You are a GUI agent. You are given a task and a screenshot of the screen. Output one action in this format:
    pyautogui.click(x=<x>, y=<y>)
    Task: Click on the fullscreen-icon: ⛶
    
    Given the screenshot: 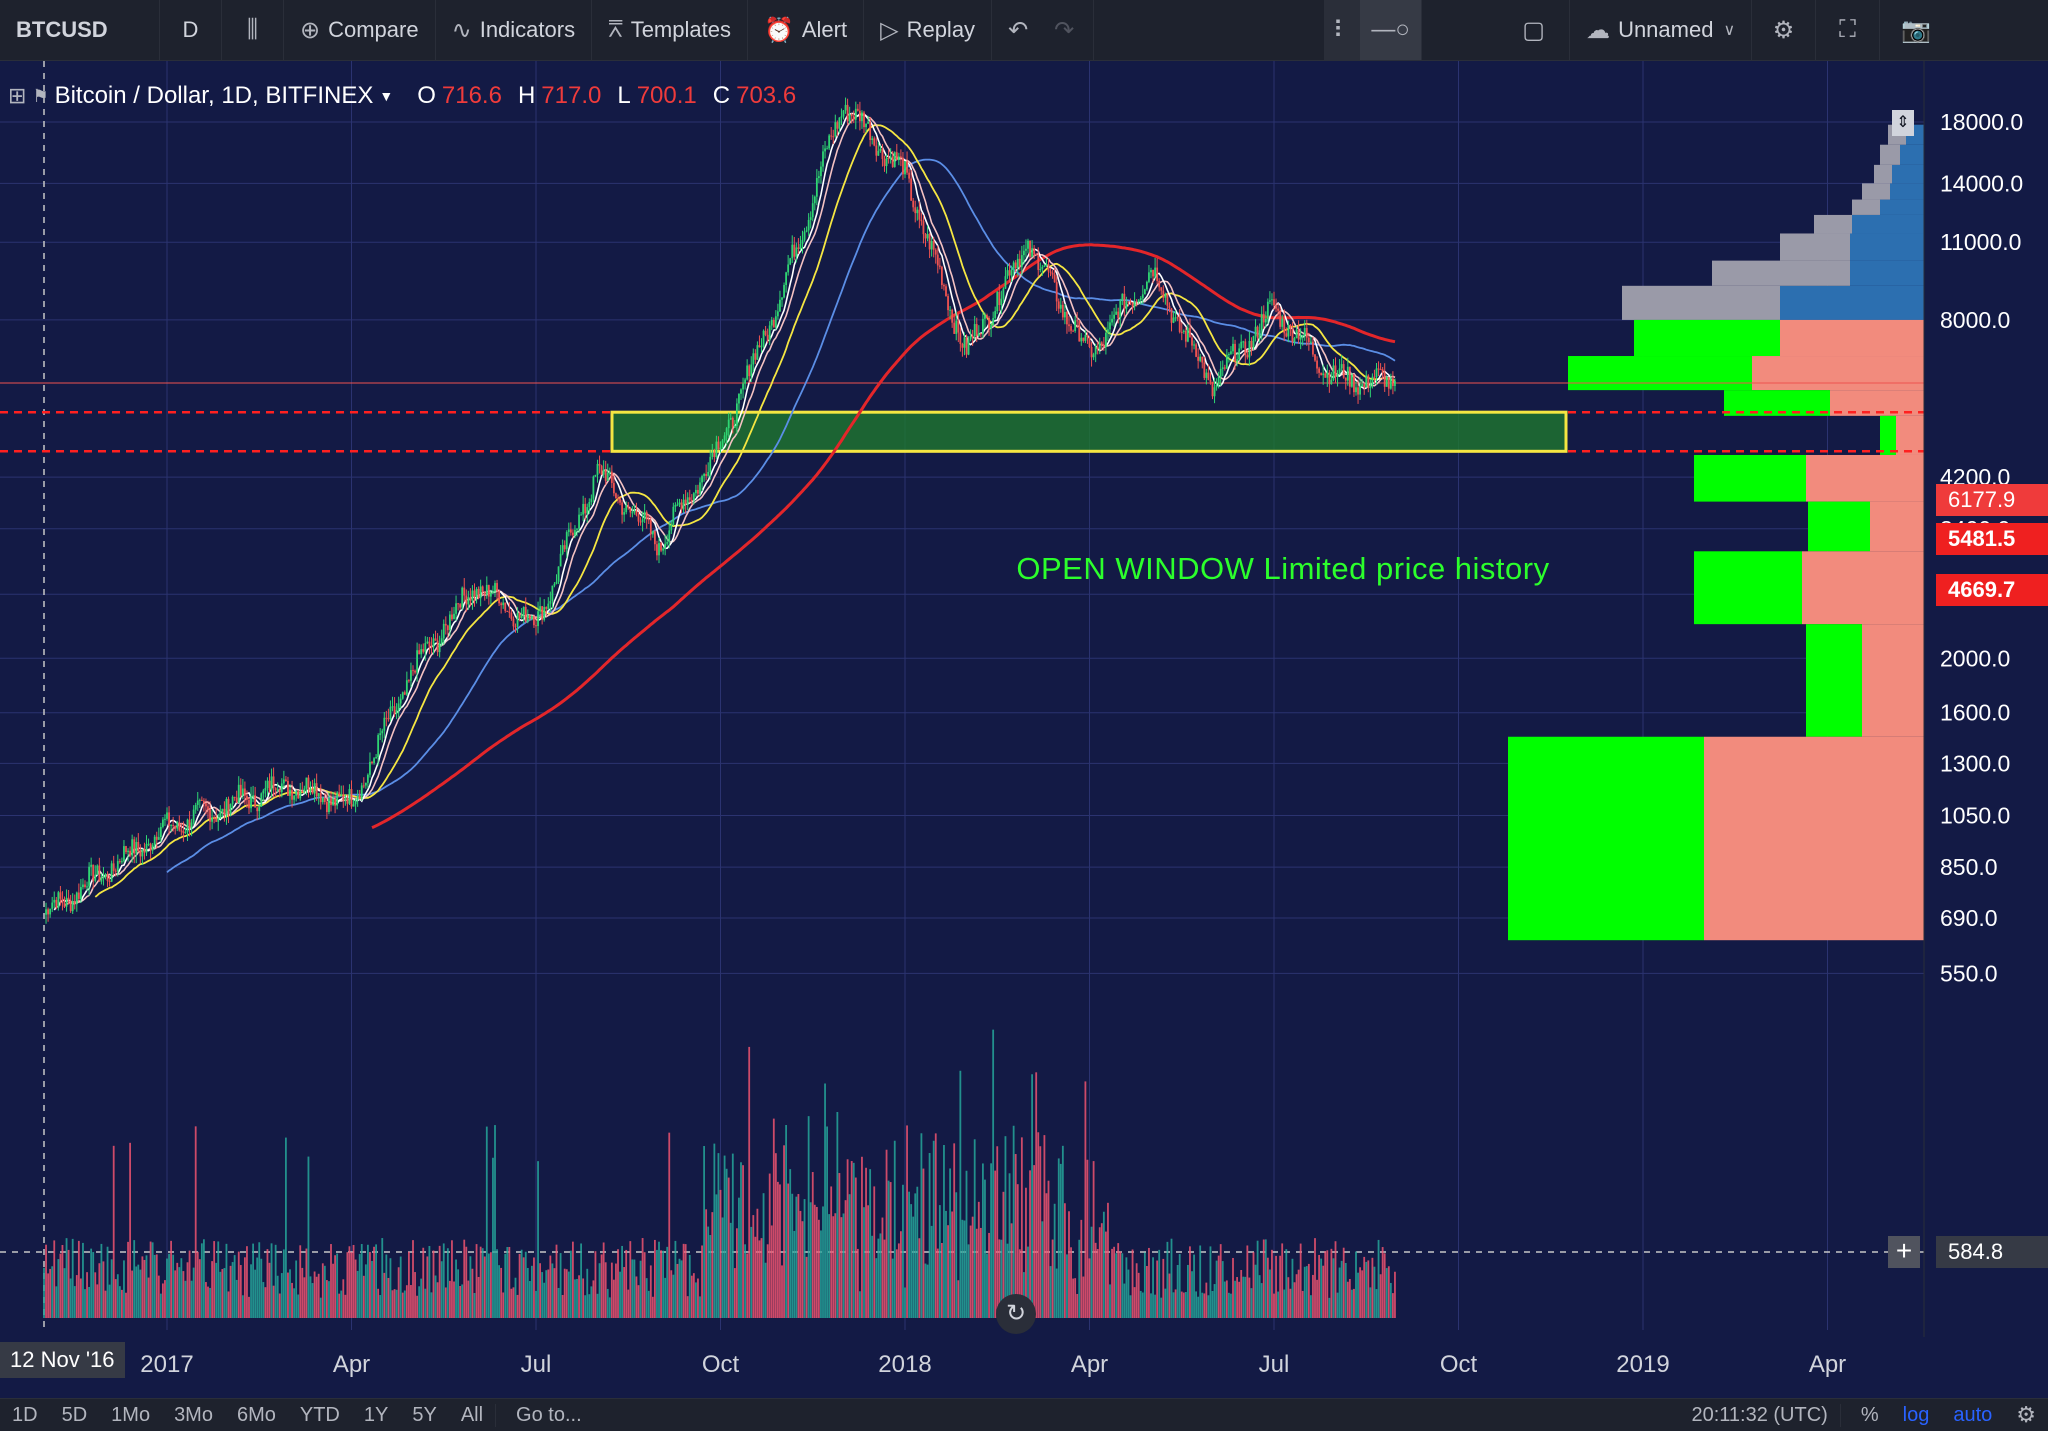 What is the action you would take?
    pyautogui.click(x=1847, y=29)
    